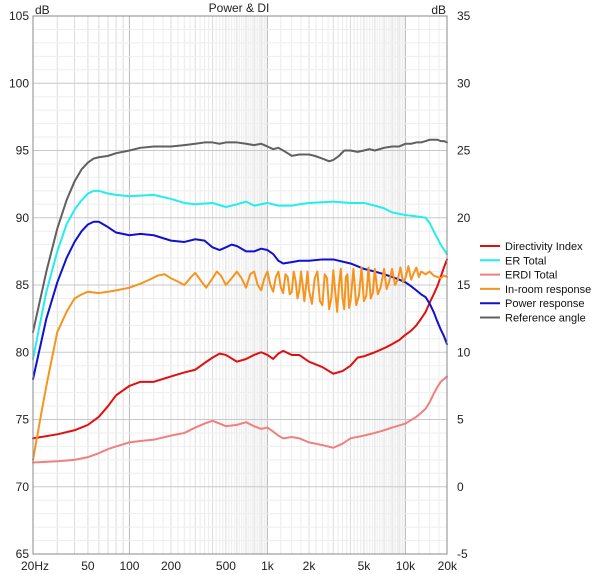 The height and width of the screenshot is (574, 600). What do you see at coordinates (462, 554) in the screenshot?
I see `y2-tick-label: -5` at bounding box center [462, 554].